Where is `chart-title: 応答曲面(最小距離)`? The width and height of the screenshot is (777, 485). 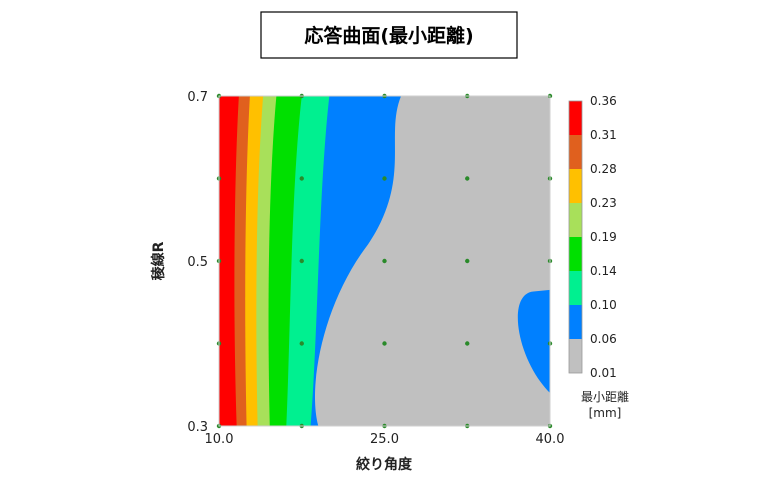
chart-title: 応答曲面(最小距離) is located at coordinates (388, 35).